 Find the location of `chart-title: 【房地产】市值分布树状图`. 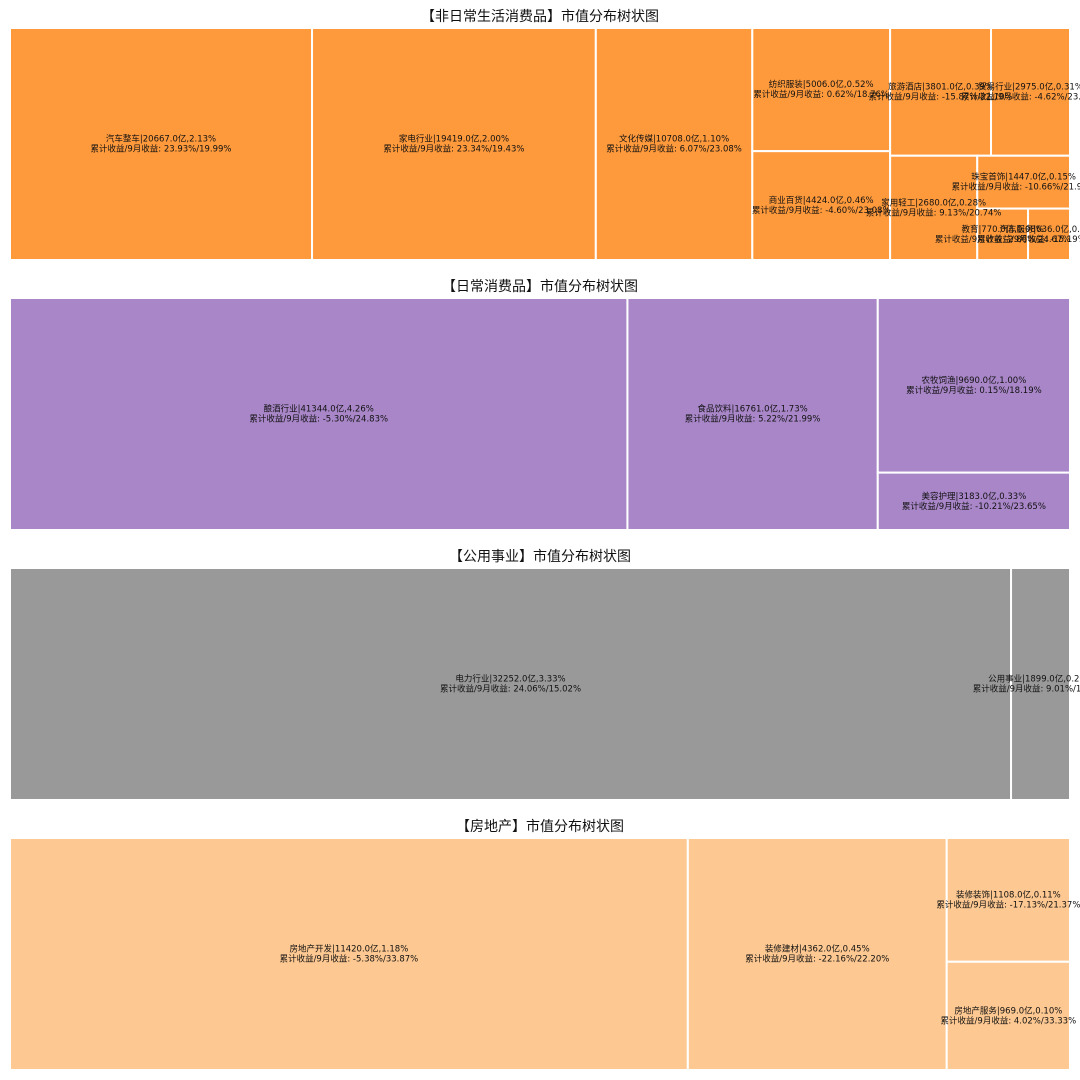

chart-title: 【房地产】市值分布树状图 is located at coordinates (540, 826).